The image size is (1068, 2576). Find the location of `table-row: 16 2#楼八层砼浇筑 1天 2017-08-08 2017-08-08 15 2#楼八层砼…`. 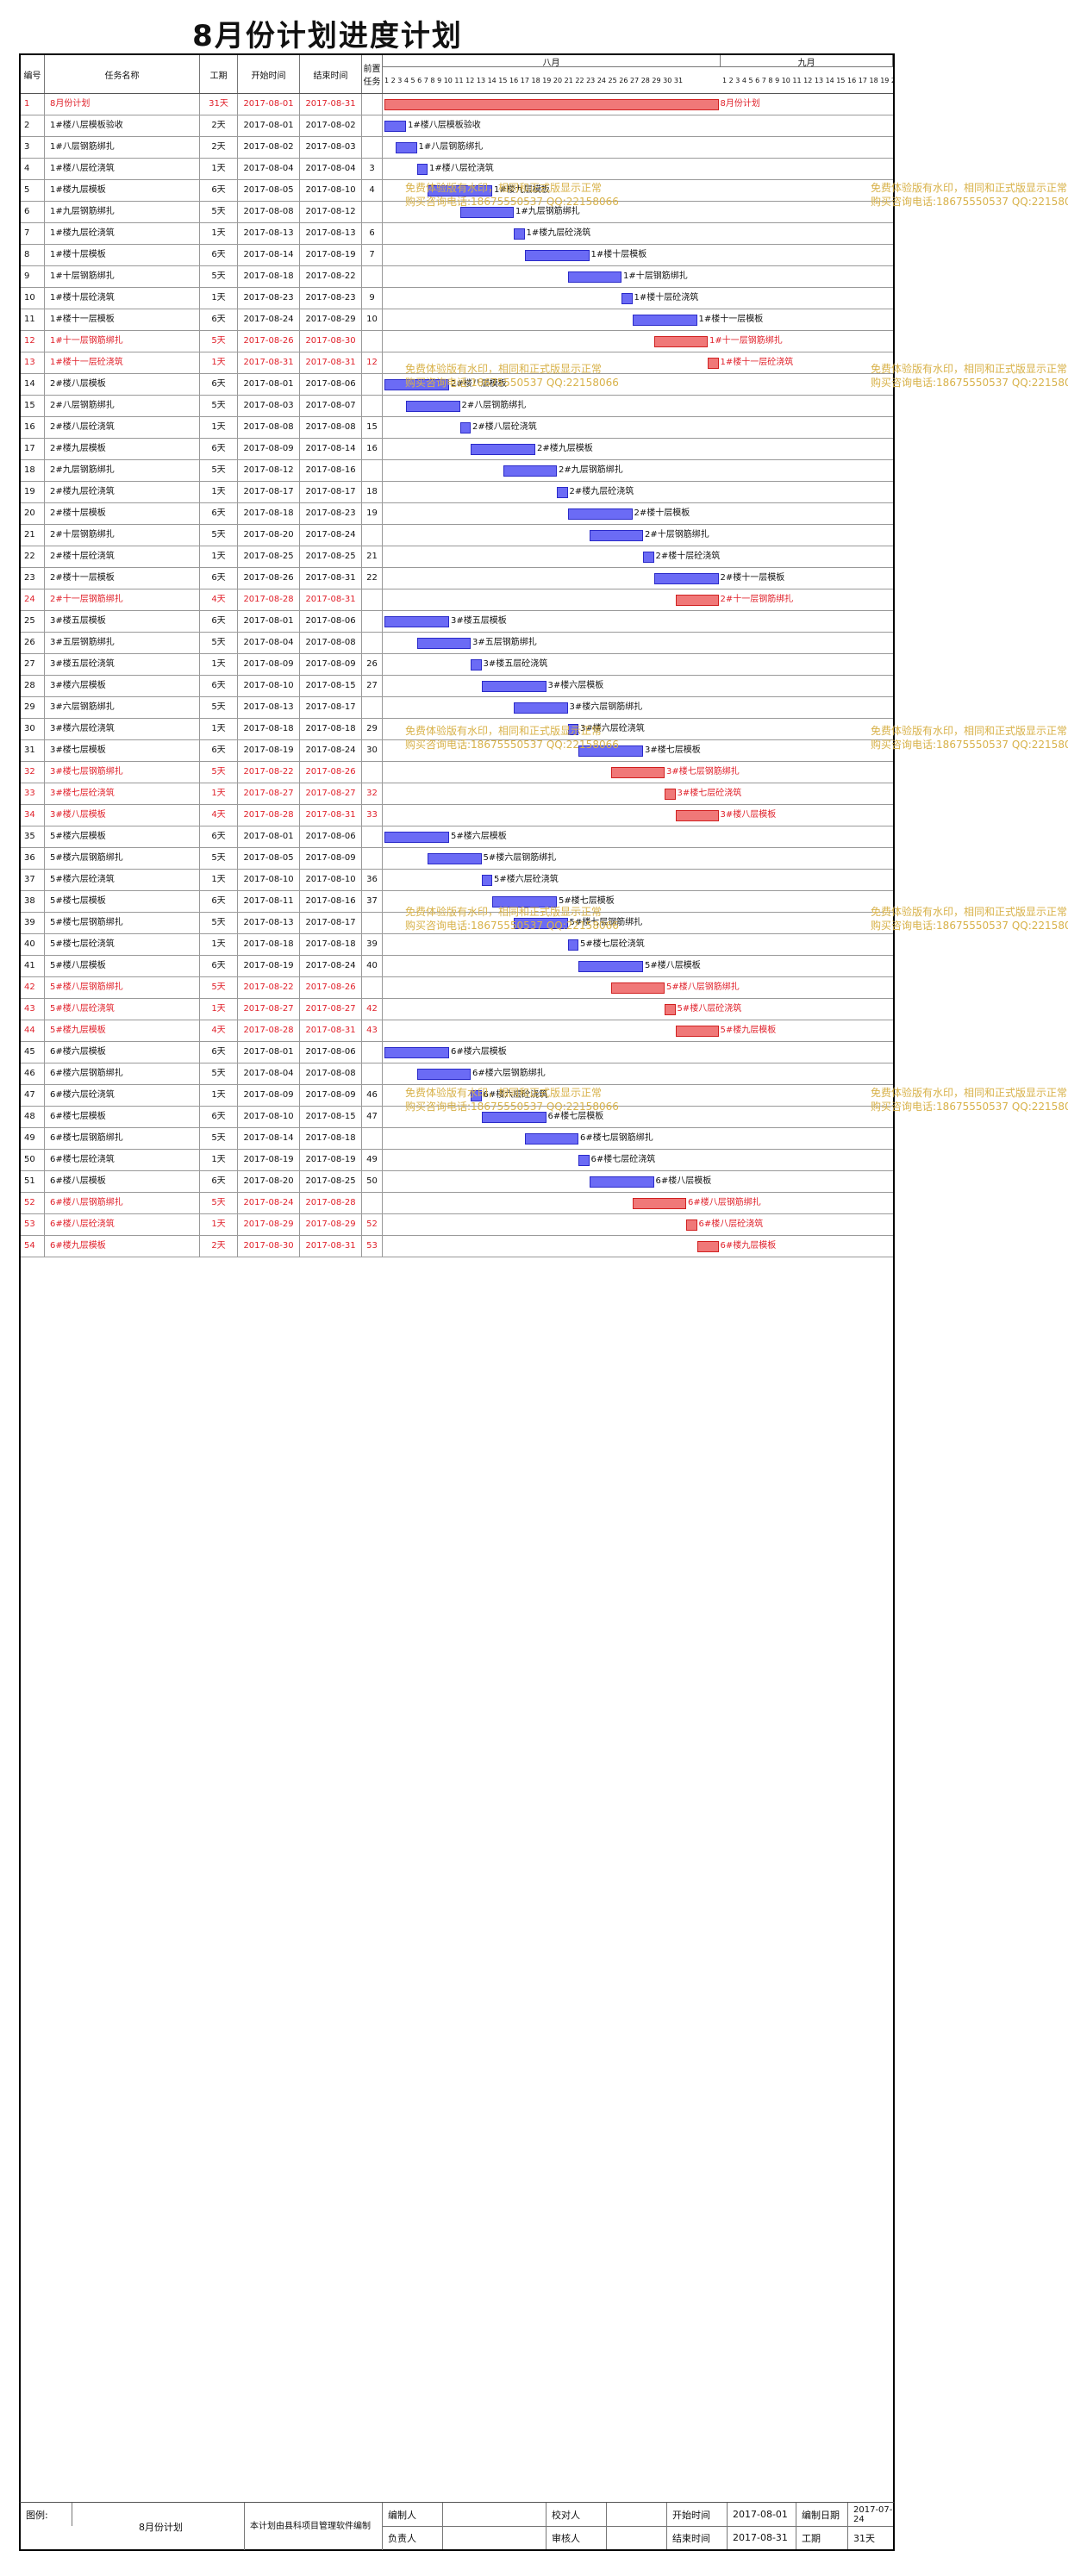

table-row: 16 2#楼八层砼浇筑 1天 2017-08-08 2017-08-08 15 2#楼八层砼… is located at coordinates (457, 428).